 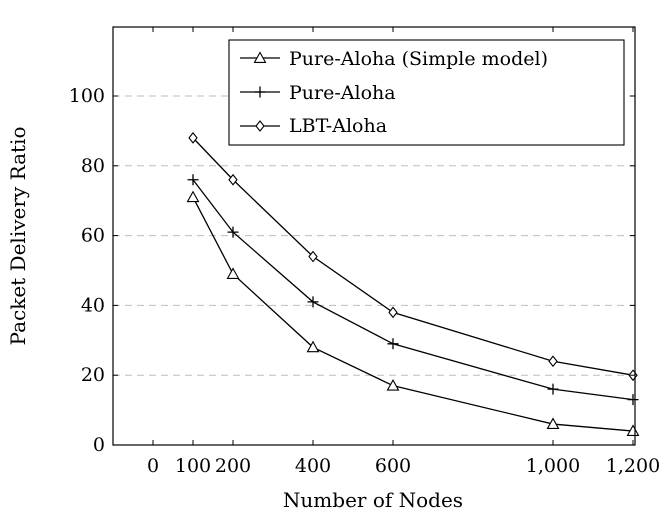 I want to click on y-tick-label: 40, so click(x=93, y=305).